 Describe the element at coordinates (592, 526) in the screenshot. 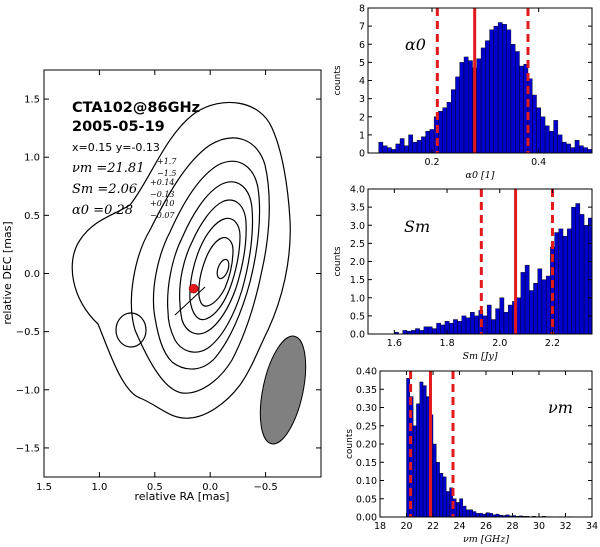

I see `hist-xtick-label: 34` at that location.